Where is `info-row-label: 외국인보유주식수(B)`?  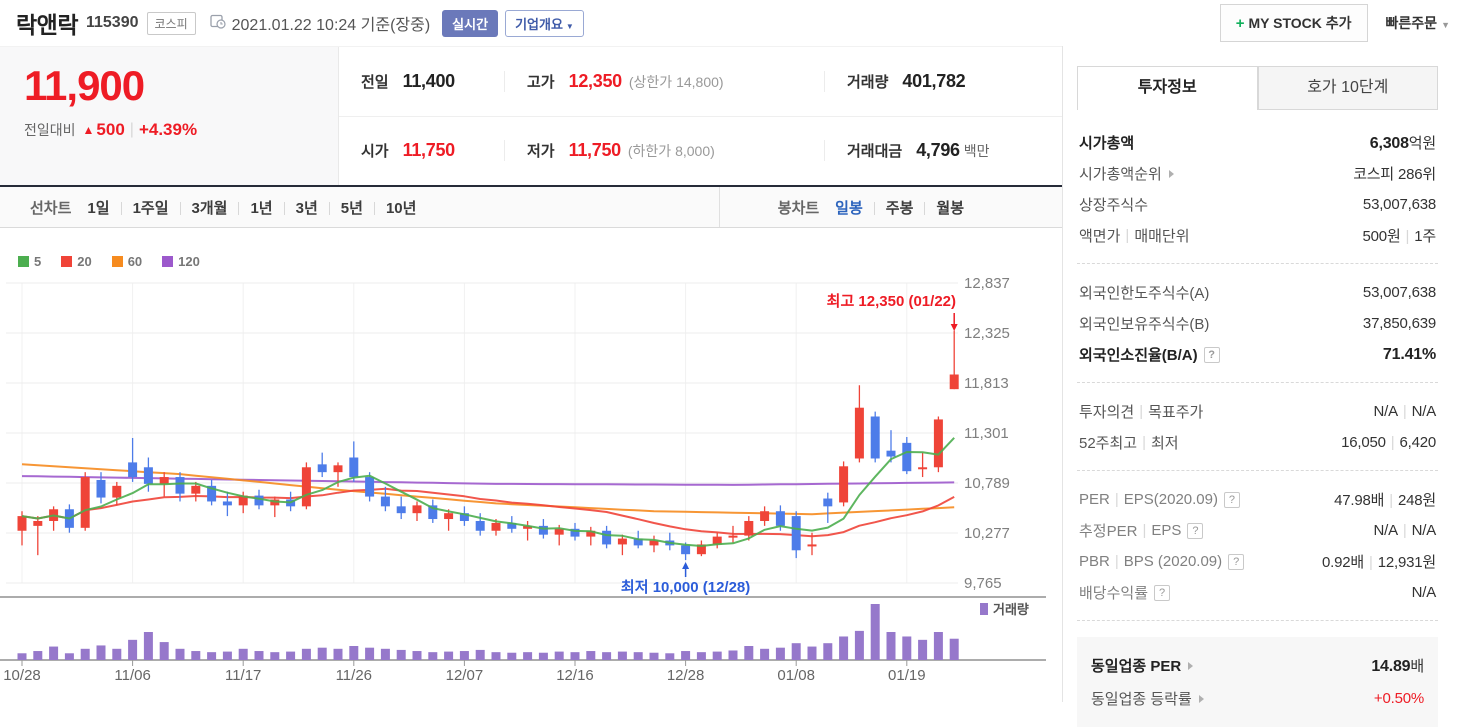 info-row-label: 외국인보유주식수(B) is located at coordinates (1144, 324).